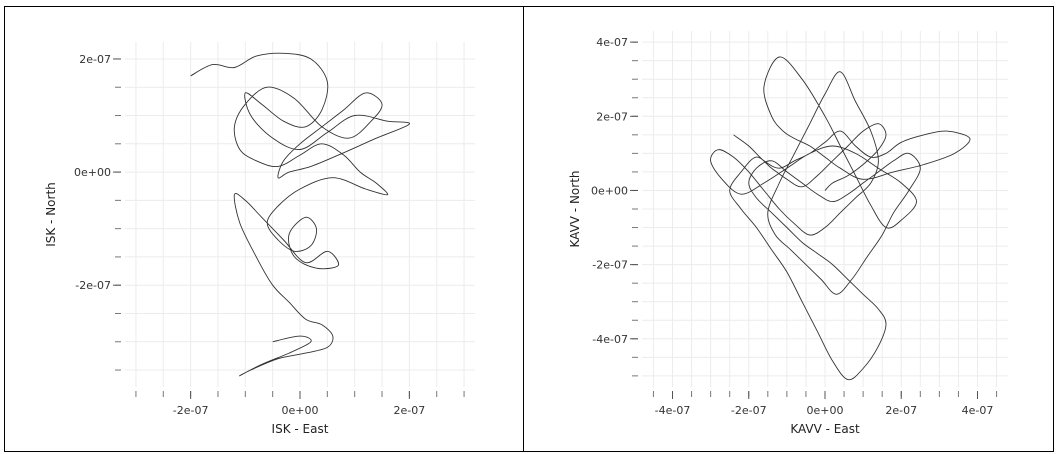 This screenshot has height=454, width=1057. What do you see at coordinates (673, 410) in the screenshot?
I see `x-tick-label: -4e-07` at bounding box center [673, 410].